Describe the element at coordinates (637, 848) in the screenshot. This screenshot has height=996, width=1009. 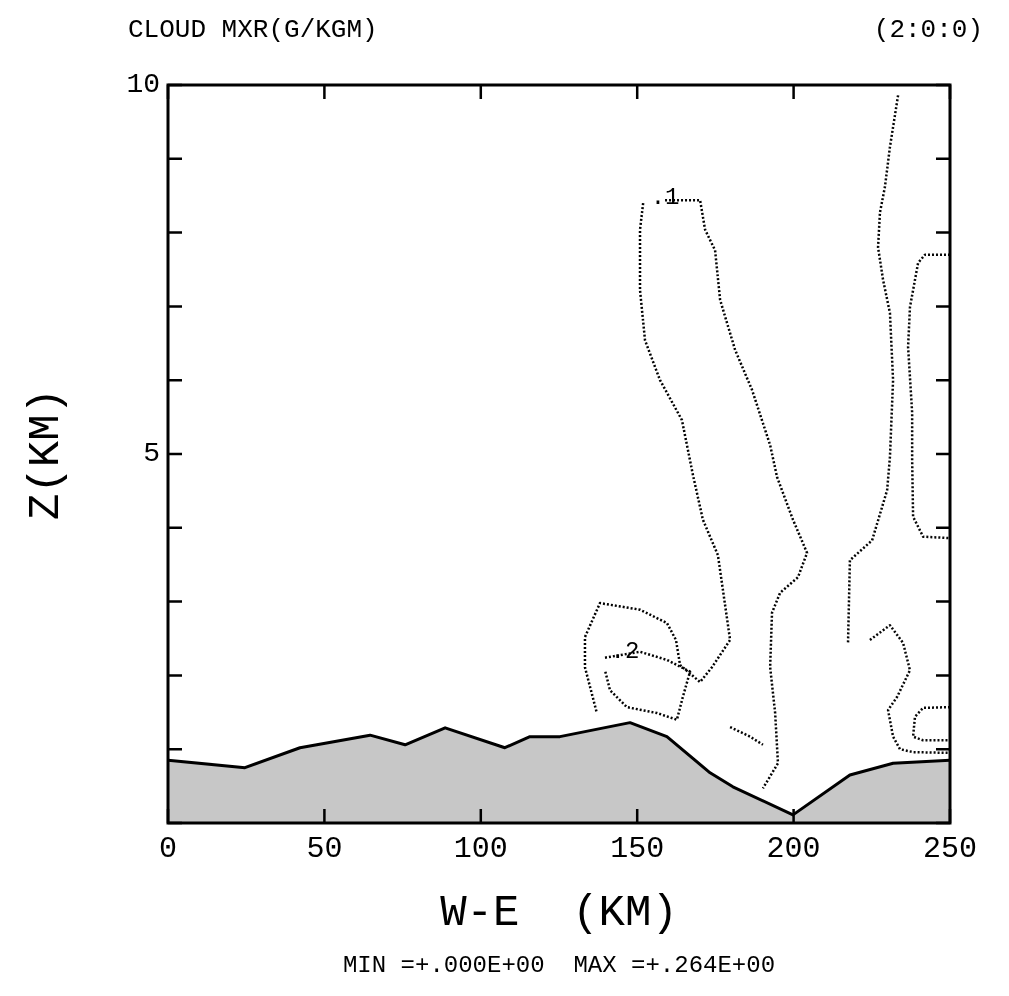
I see `x-tick-label: 150` at that location.